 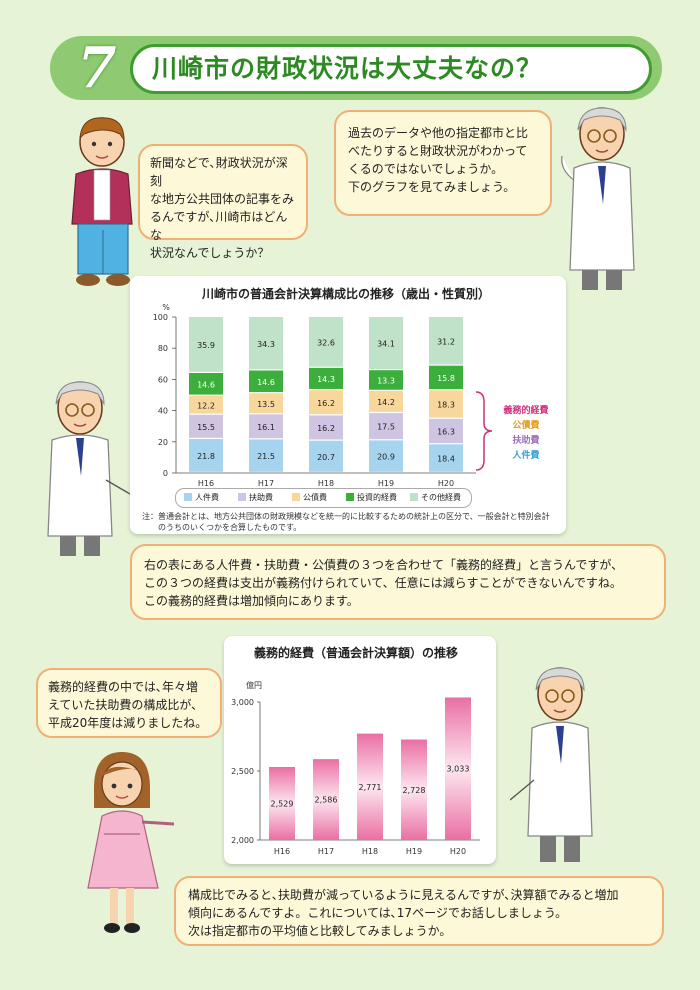 I want to click on data-label: 18.4, so click(x=446, y=459).